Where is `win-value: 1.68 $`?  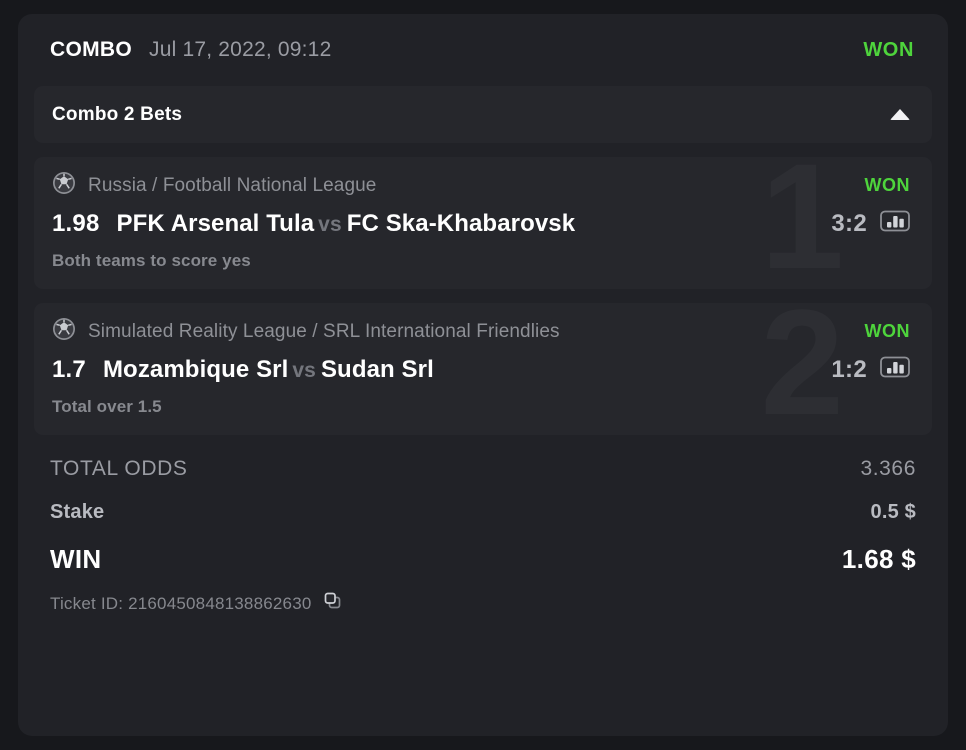 win-value: 1.68 $ is located at coordinates (878, 559).